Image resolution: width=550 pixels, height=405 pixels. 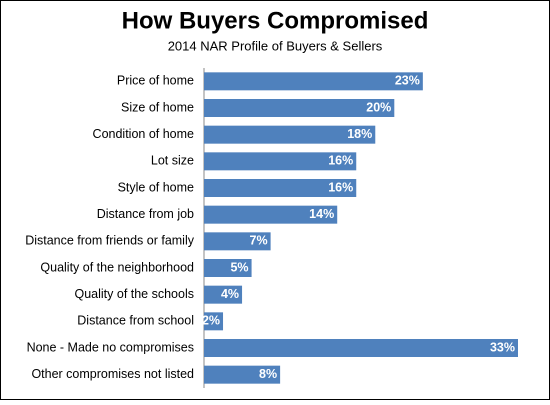 I want to click on category-label: Quality of the neighborhood, so click(x=117, y=267).